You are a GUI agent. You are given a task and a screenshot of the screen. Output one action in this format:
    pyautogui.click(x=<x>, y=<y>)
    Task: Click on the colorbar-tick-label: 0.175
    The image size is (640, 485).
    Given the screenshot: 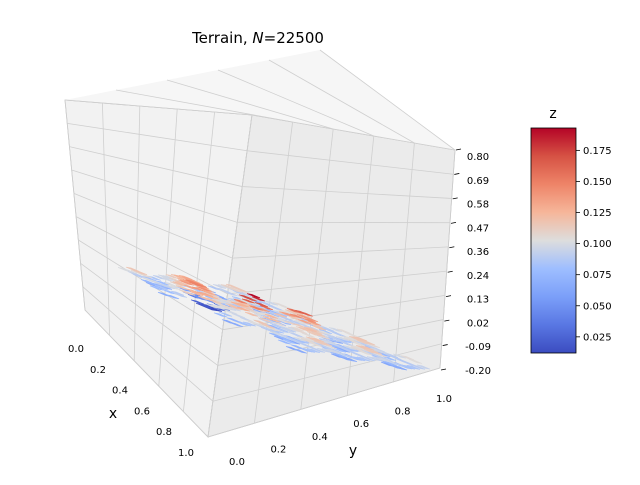 What is the action you would take?
    pyautogui.click(x=597, y=151)
    